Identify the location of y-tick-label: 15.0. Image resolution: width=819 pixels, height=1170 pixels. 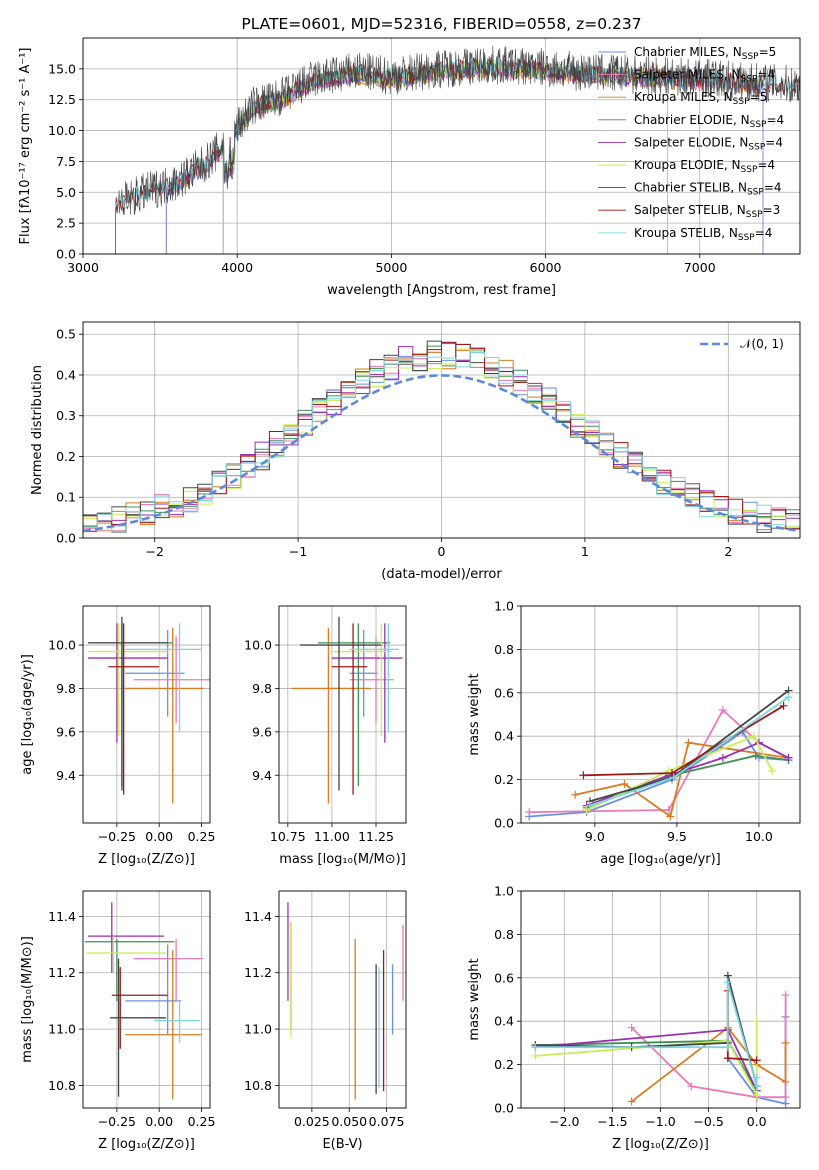
(62, 68).